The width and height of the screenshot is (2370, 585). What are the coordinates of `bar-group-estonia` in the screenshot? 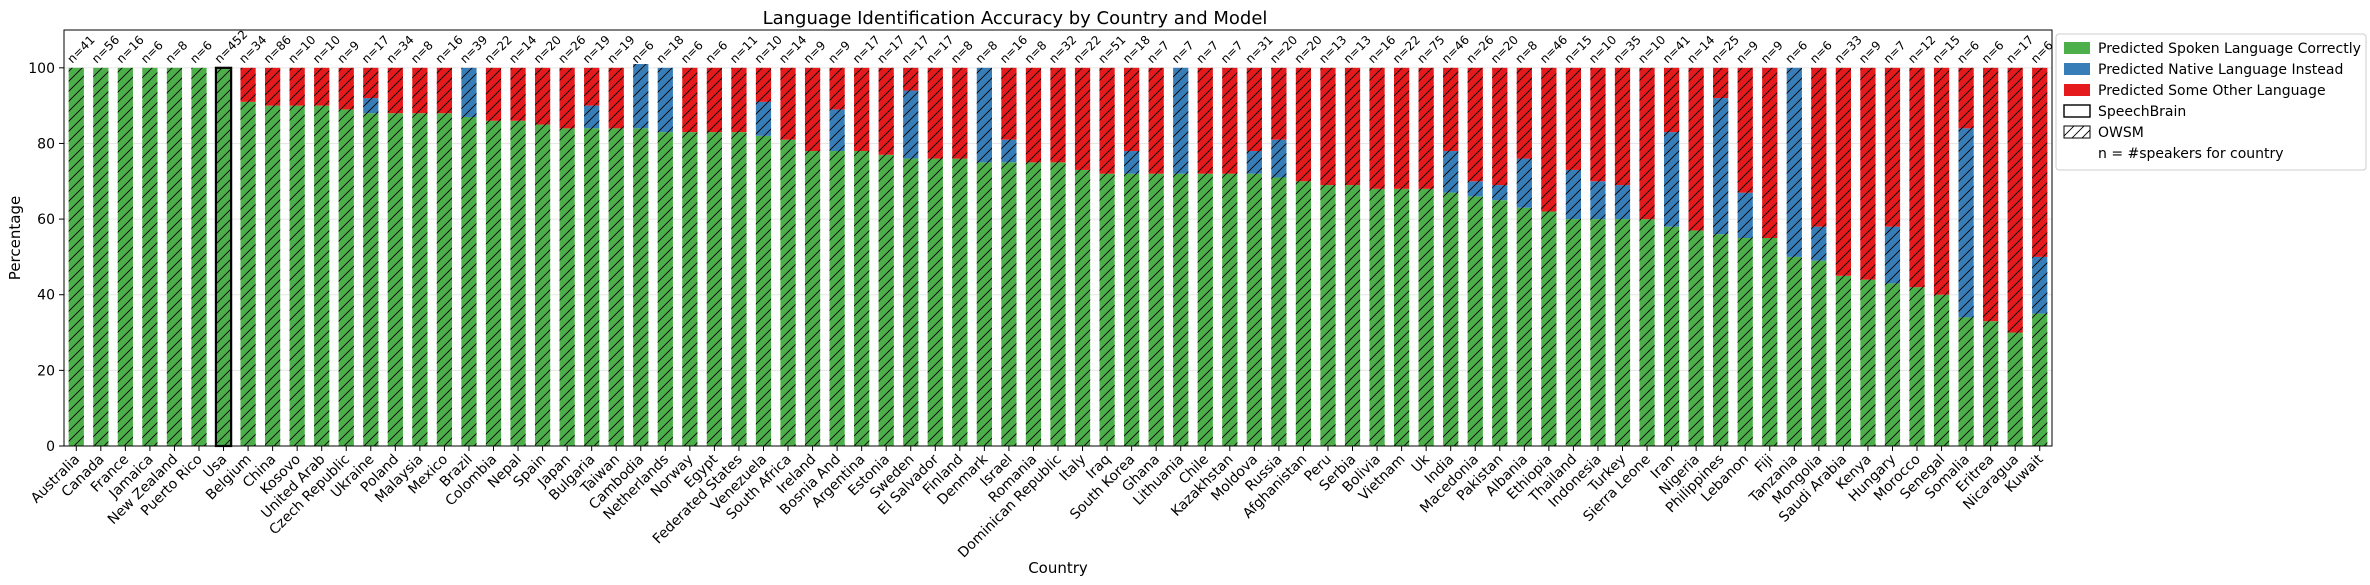 It's located at (886, 257).